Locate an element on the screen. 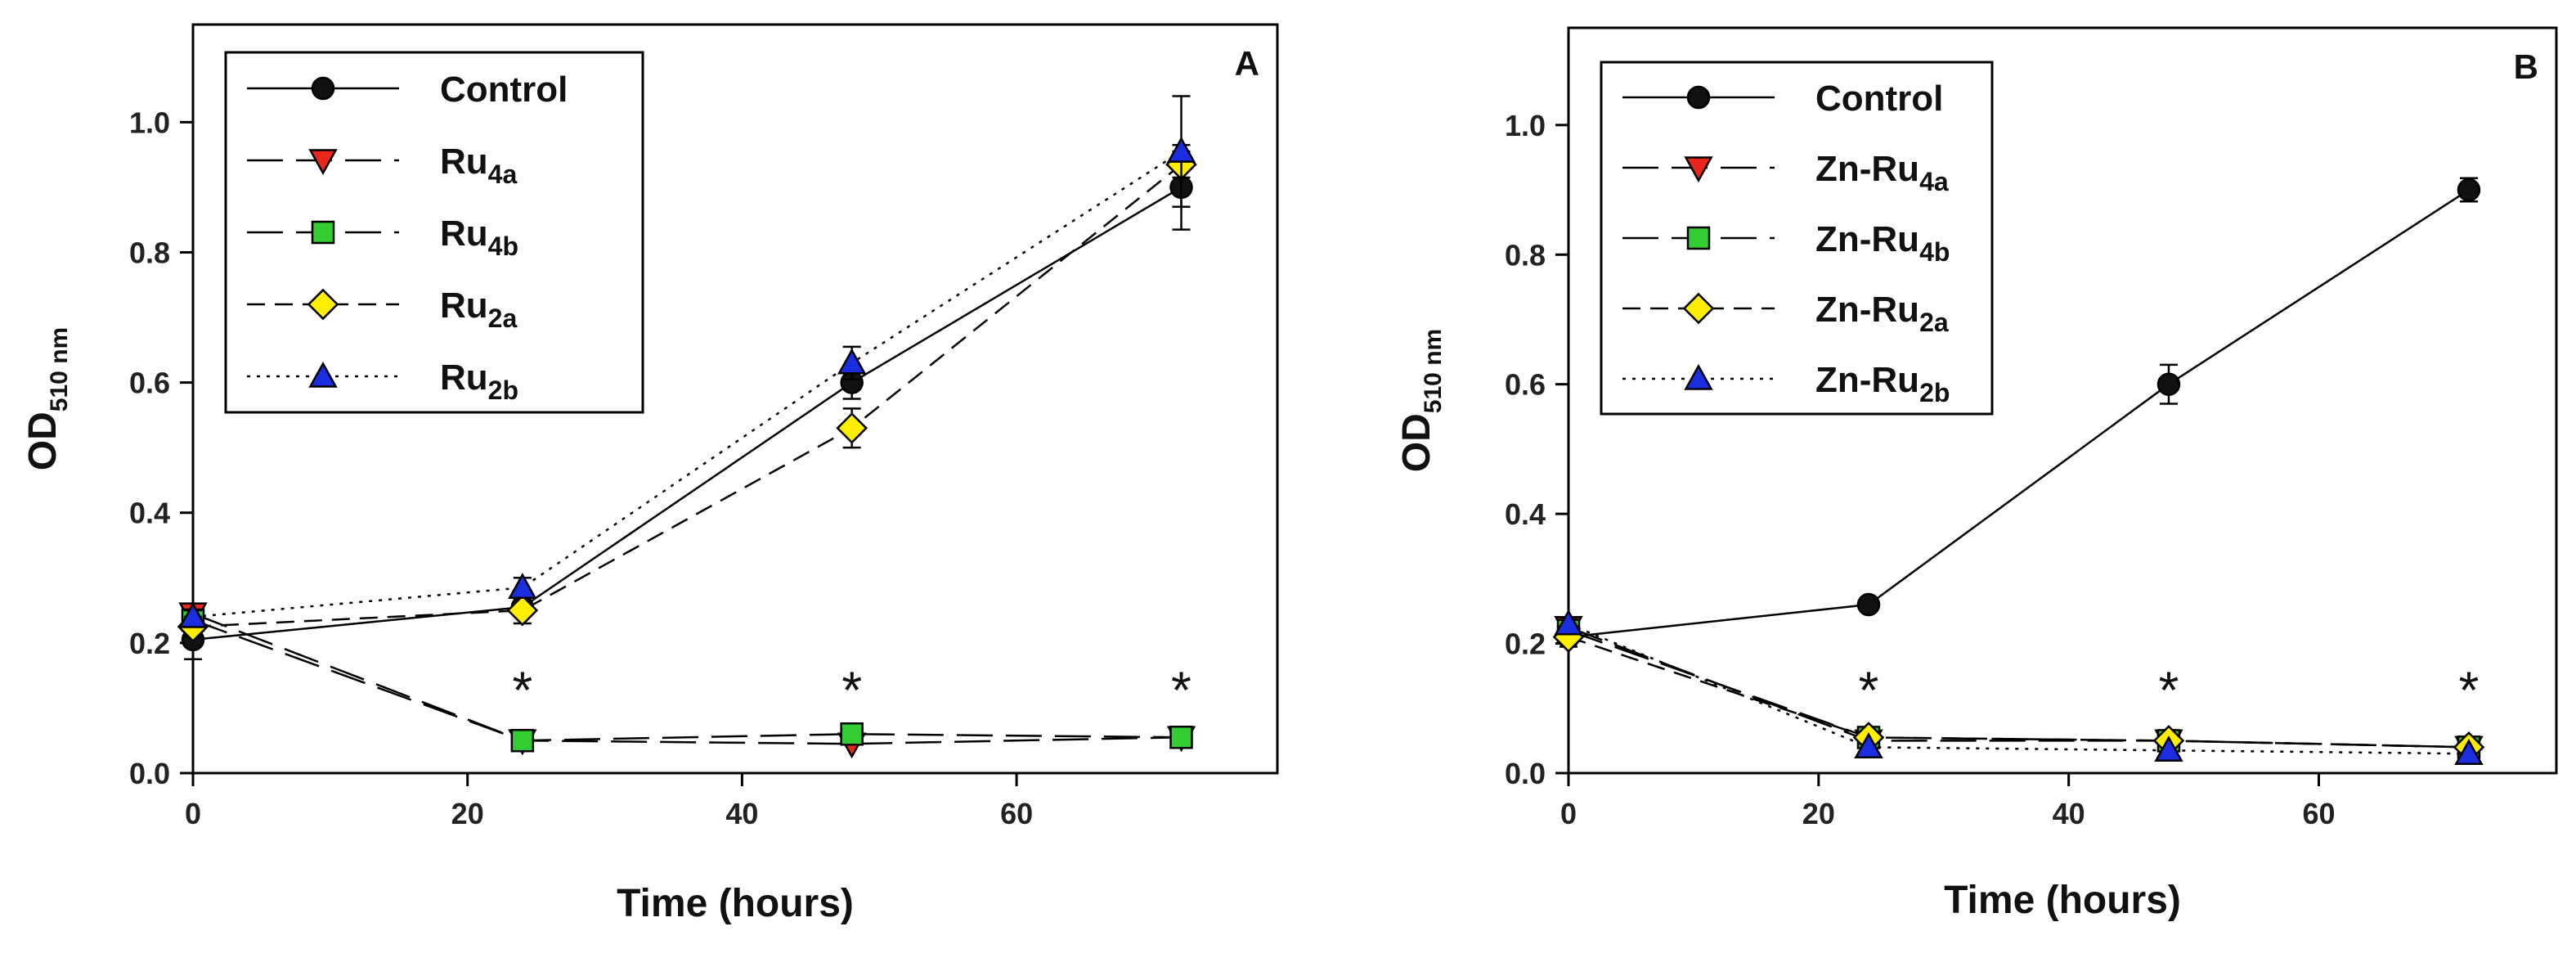  legend-label: Ru2b is located at coordinates (479, 382).